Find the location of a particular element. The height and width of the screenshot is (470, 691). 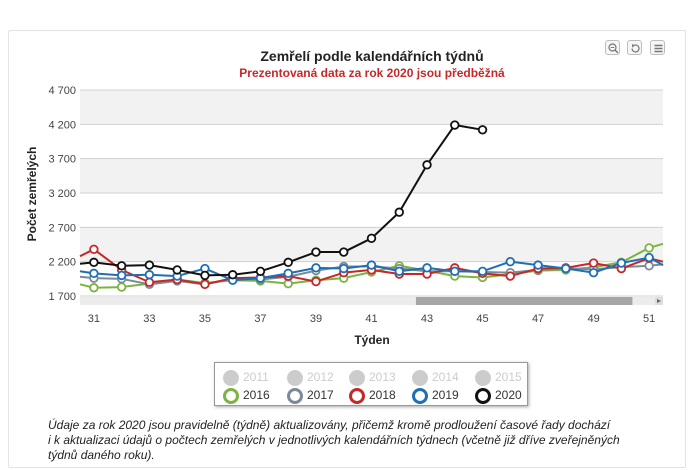

x-tick-label: 31 is located at coordinates (94, 319).